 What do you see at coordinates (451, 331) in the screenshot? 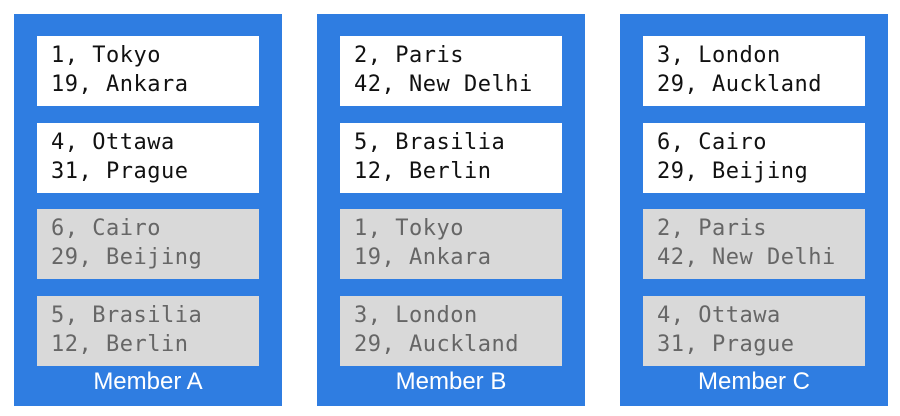
I see `replica-partition-box: 3, London 29, Auckland` at bounding box center [451, 331].